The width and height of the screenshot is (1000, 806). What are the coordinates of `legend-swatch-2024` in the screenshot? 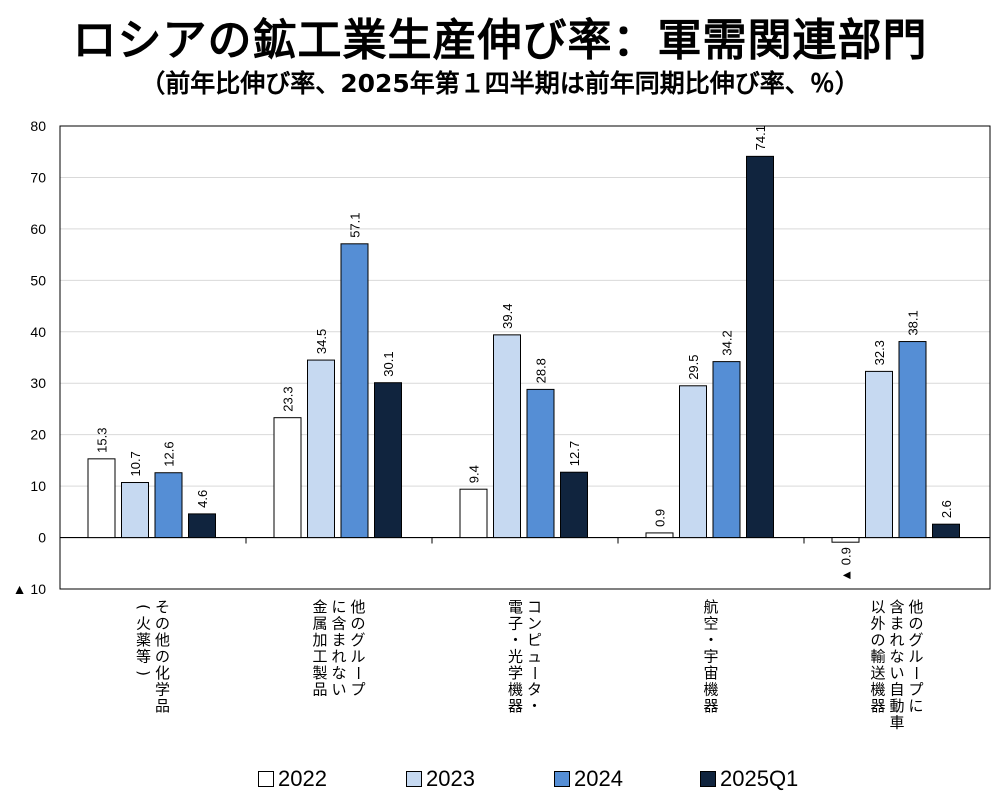 It's located at (562, 779).